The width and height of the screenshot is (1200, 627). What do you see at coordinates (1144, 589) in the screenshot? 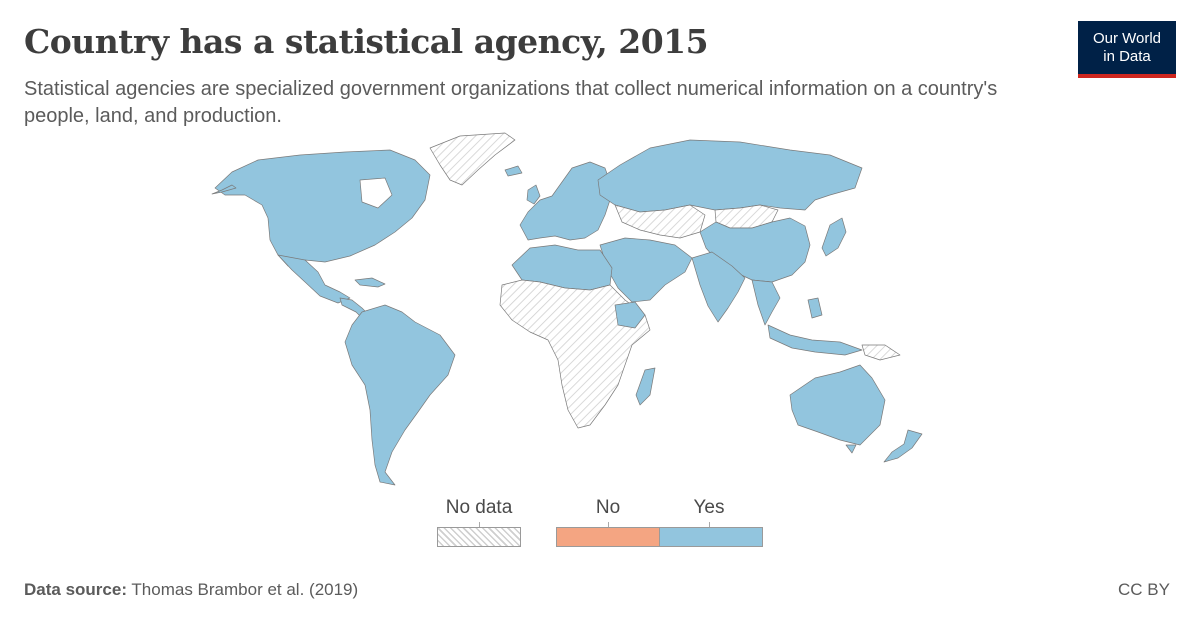
I see `license-link: CC BY` at bounding box center [1144, 589].